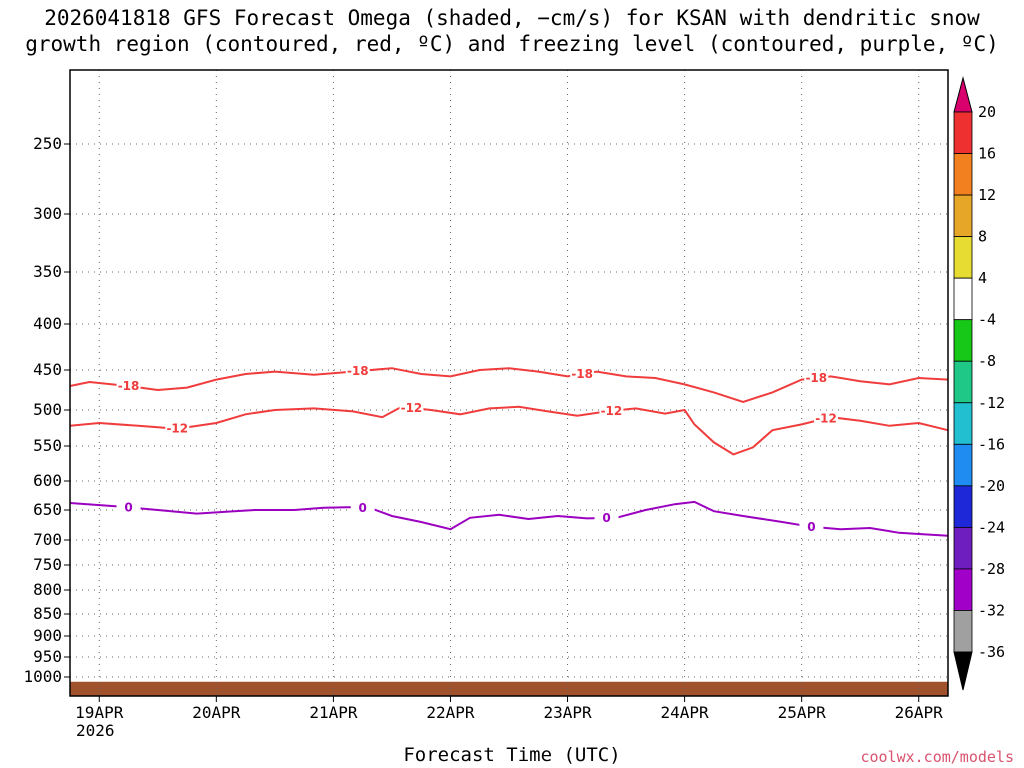 The height and width of the screenshot is (768, 1024). What do you see at coordinates (987, 195) in the screenshot?
I see `colorbar-tick-label: 12` at bounding box center [987, 195].